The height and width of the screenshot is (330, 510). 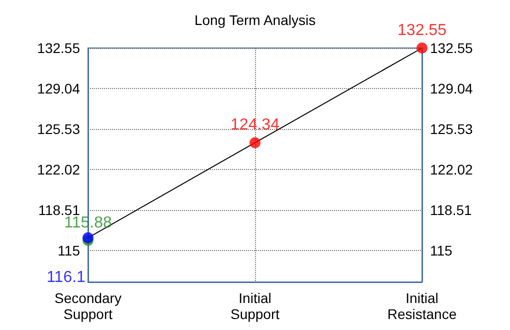 I want to click on y-tick-label: 132.55, so click(x=58, y=48).